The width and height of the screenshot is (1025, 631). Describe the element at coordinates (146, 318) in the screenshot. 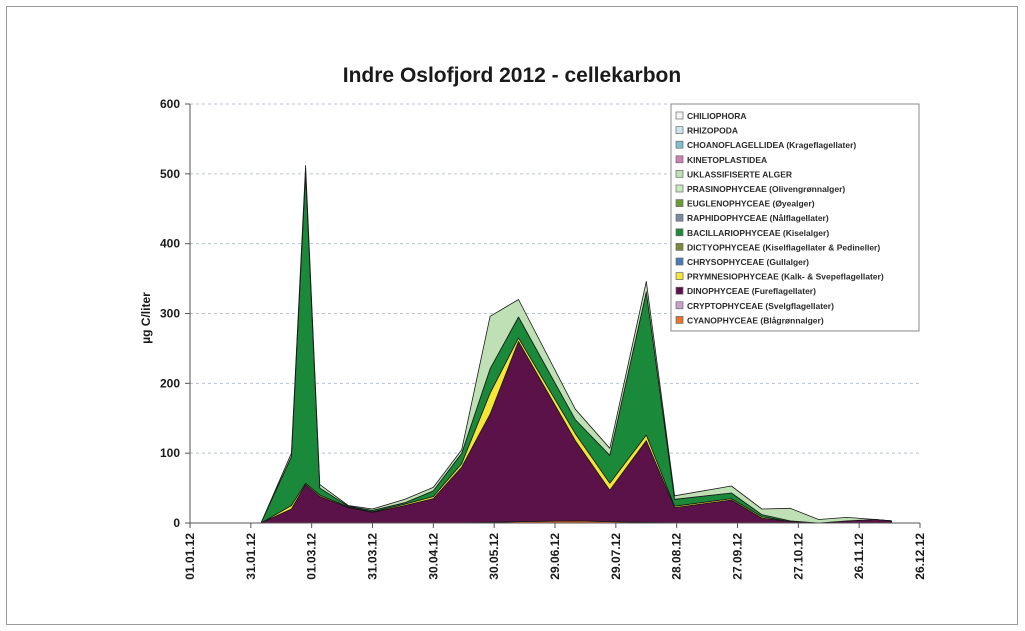

I see `y-axis-label: µg C/liter` at that location.